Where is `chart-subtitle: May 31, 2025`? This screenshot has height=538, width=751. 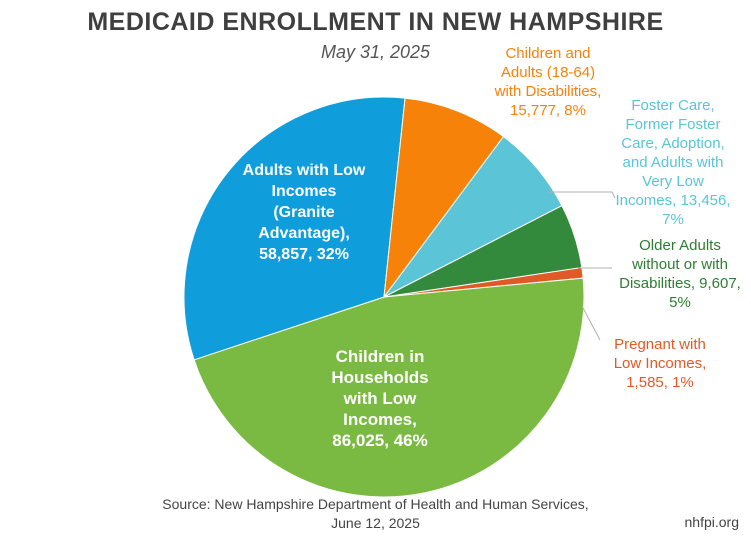
chart-subtitle: May 31, 2025 is located at coordinates (375, 52).